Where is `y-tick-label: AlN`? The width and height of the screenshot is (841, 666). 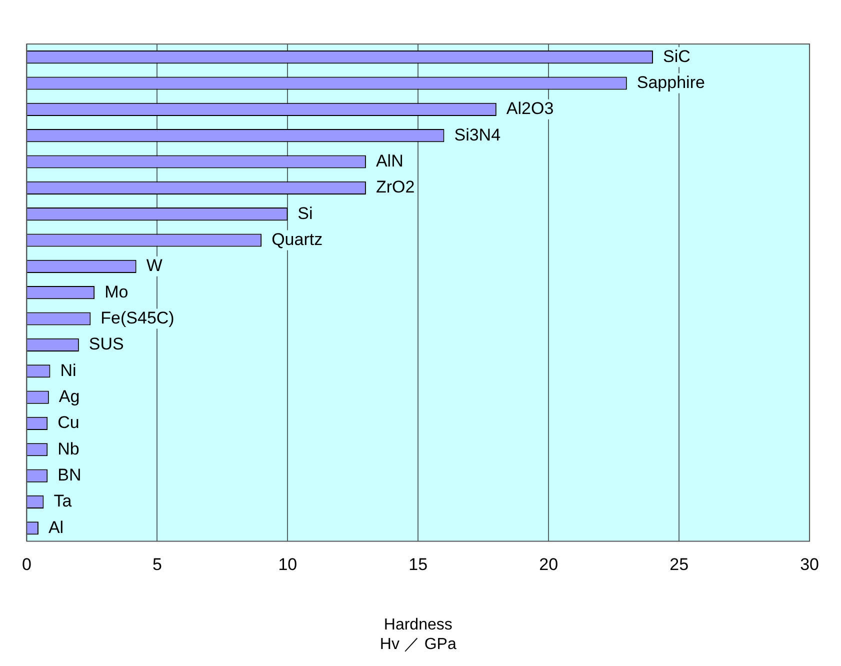 y-tick-label: AlN is located at coordinates (390, 160).